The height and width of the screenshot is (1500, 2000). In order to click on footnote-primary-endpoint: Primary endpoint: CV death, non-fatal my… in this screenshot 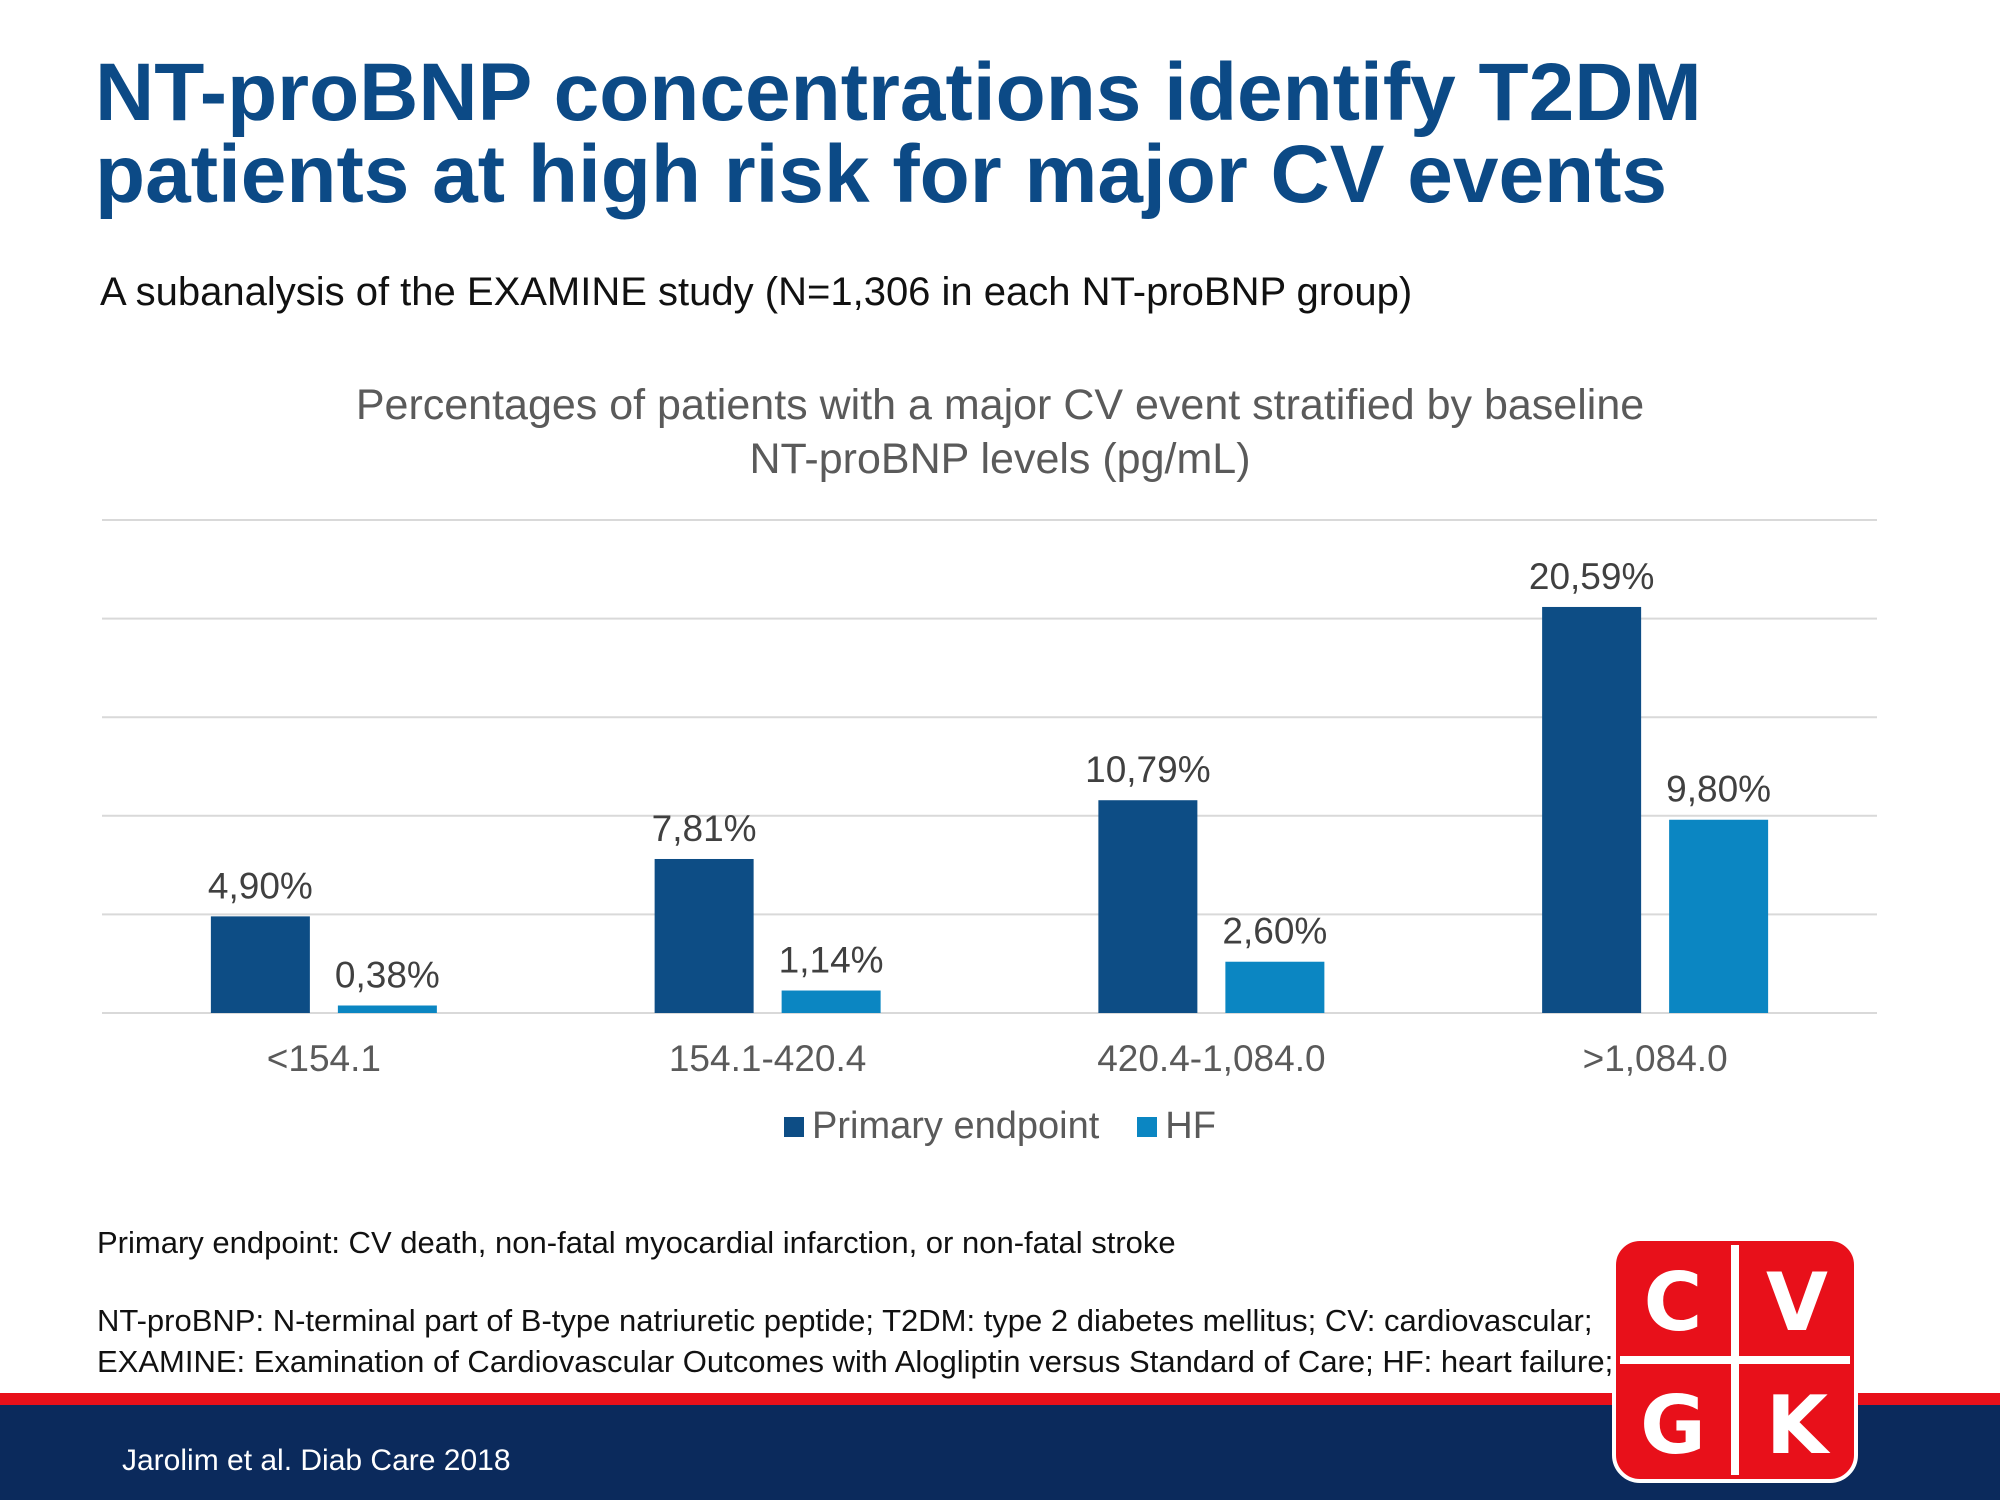, I will do `click(636, 1242)`.